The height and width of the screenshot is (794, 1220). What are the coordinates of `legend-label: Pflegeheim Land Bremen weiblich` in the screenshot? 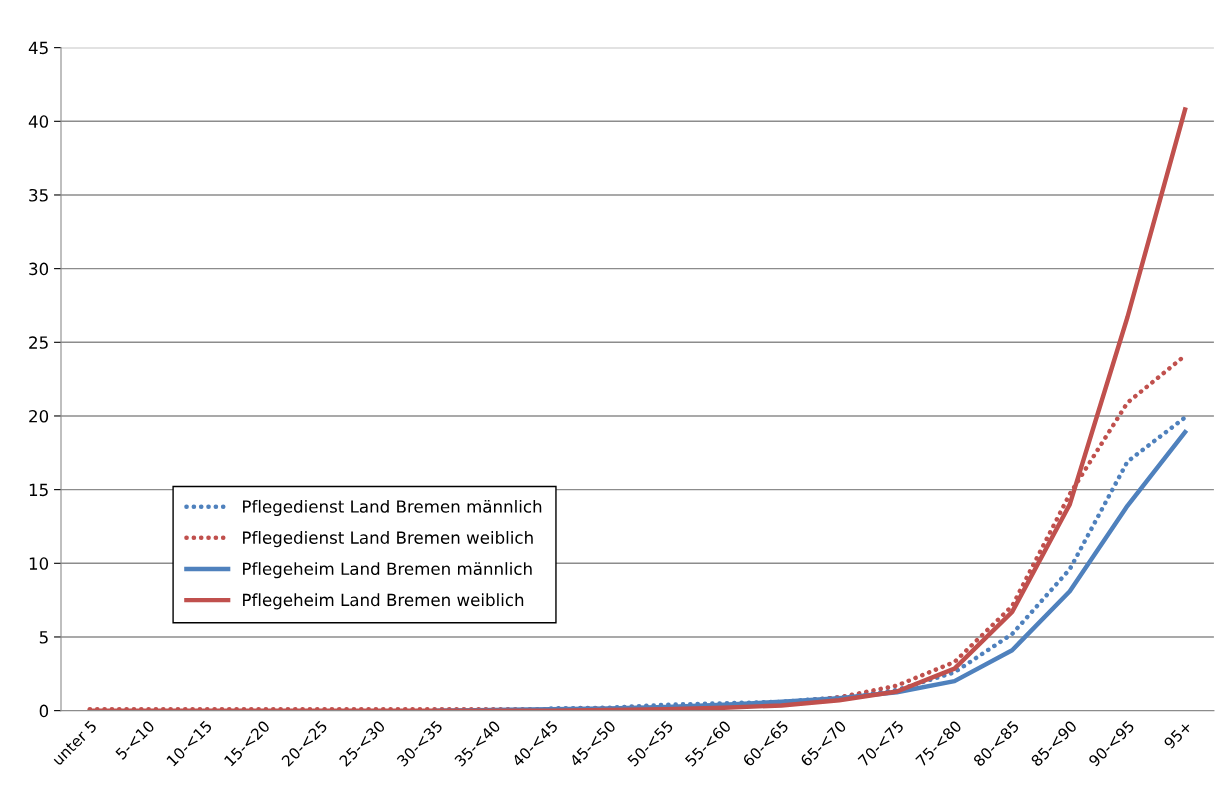 It's located at (383, 601).